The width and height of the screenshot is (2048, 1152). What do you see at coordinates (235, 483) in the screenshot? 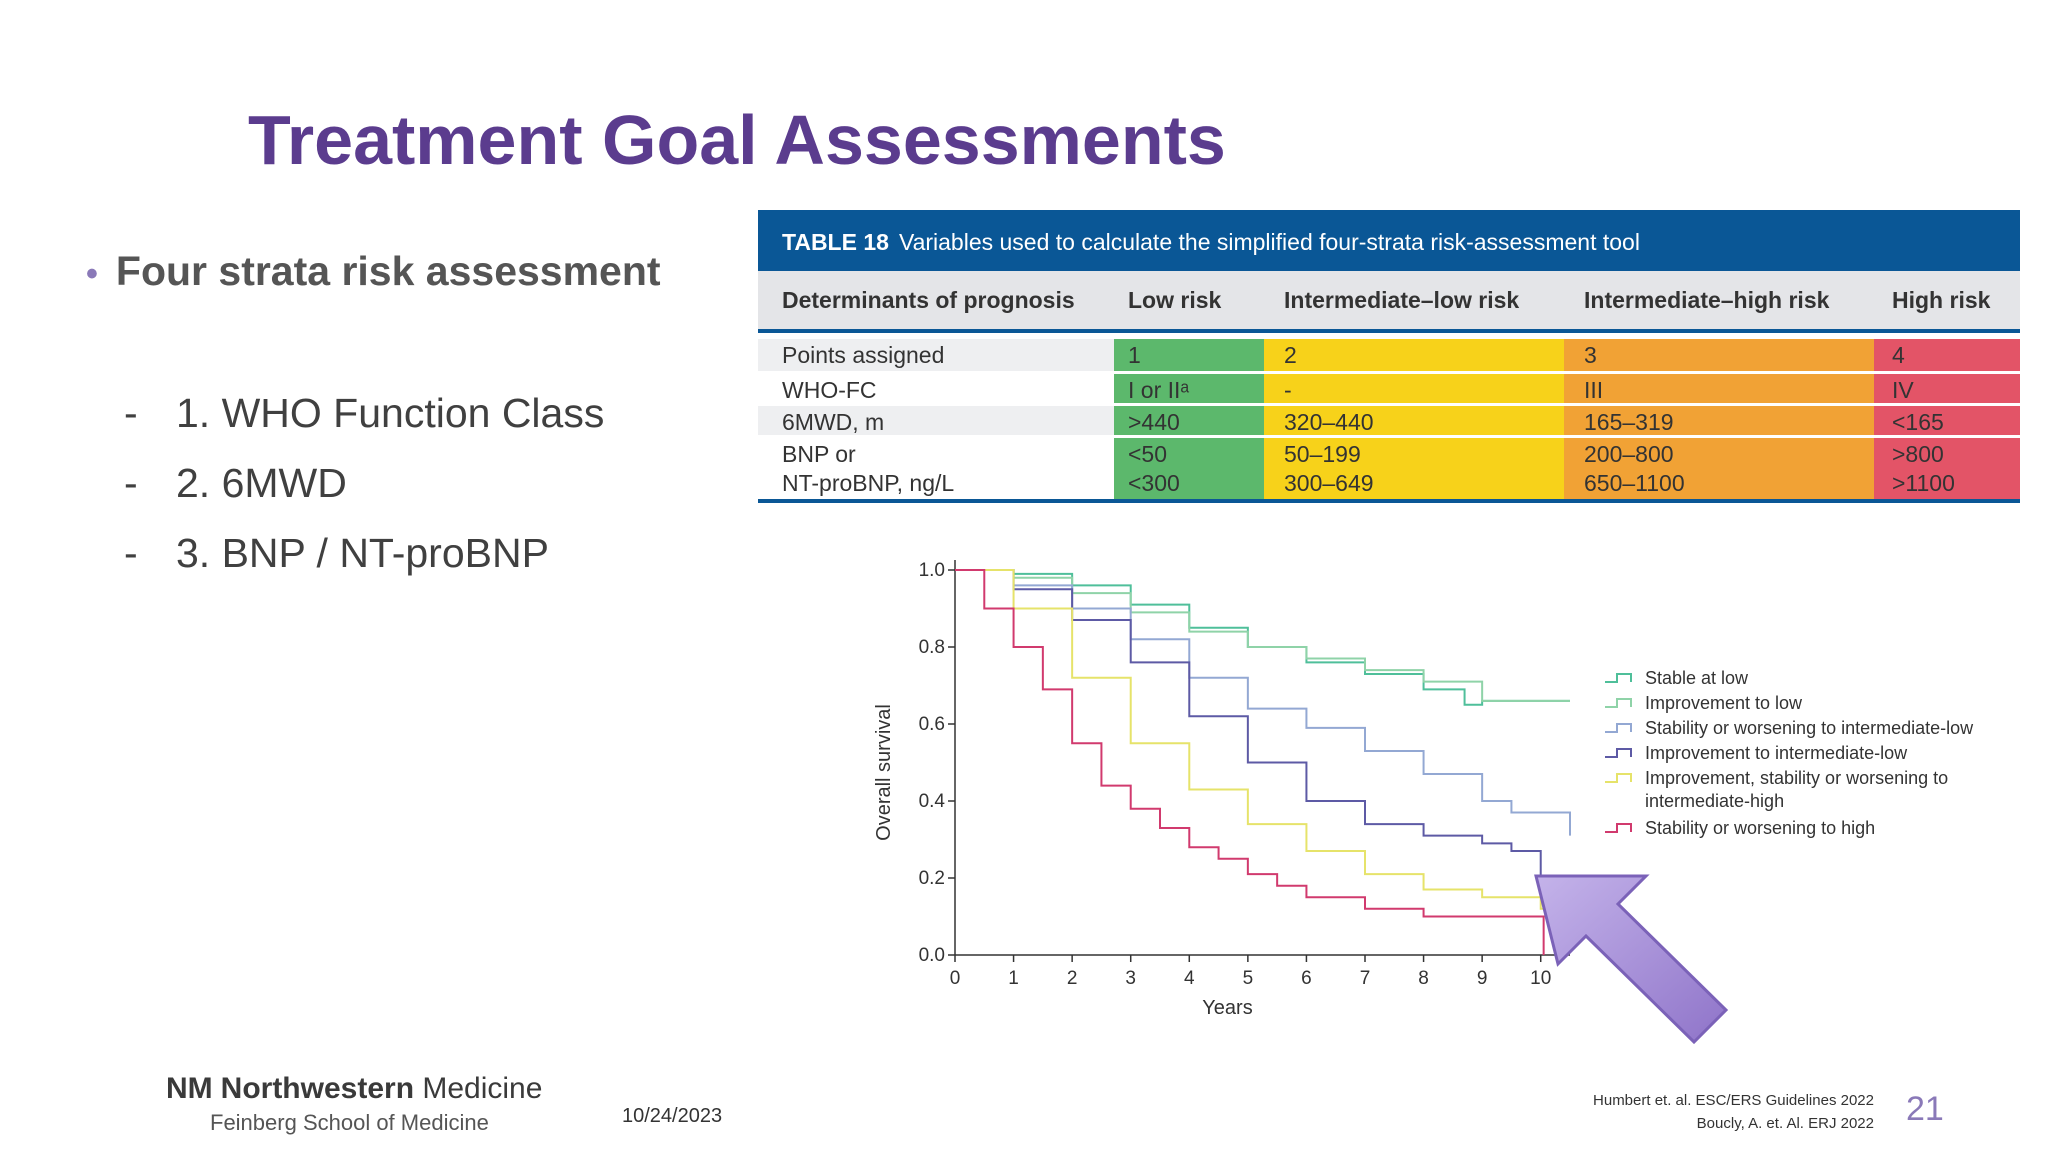
I see `subitem-6mwd: -2. 6MWD` at bounding box center [235, 483].